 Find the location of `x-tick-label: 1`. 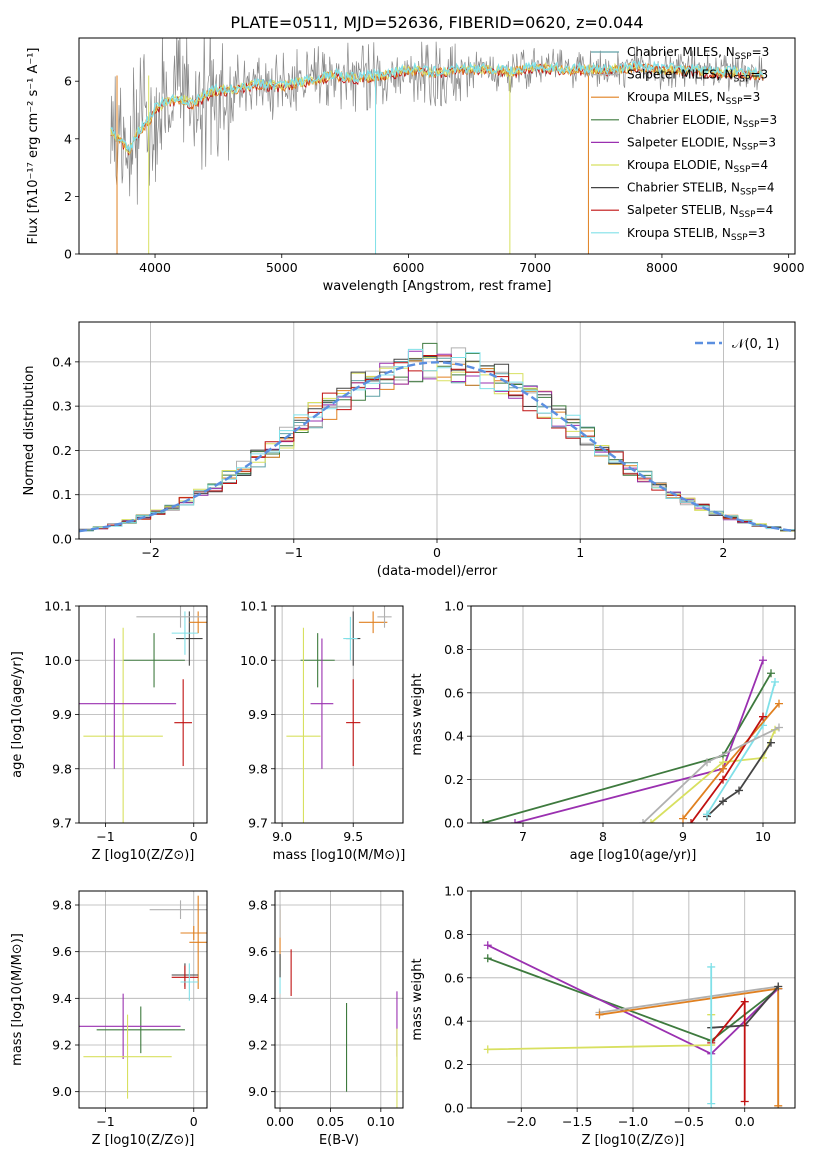

x-tick-label: 1 is located at coordinates (580, 552).